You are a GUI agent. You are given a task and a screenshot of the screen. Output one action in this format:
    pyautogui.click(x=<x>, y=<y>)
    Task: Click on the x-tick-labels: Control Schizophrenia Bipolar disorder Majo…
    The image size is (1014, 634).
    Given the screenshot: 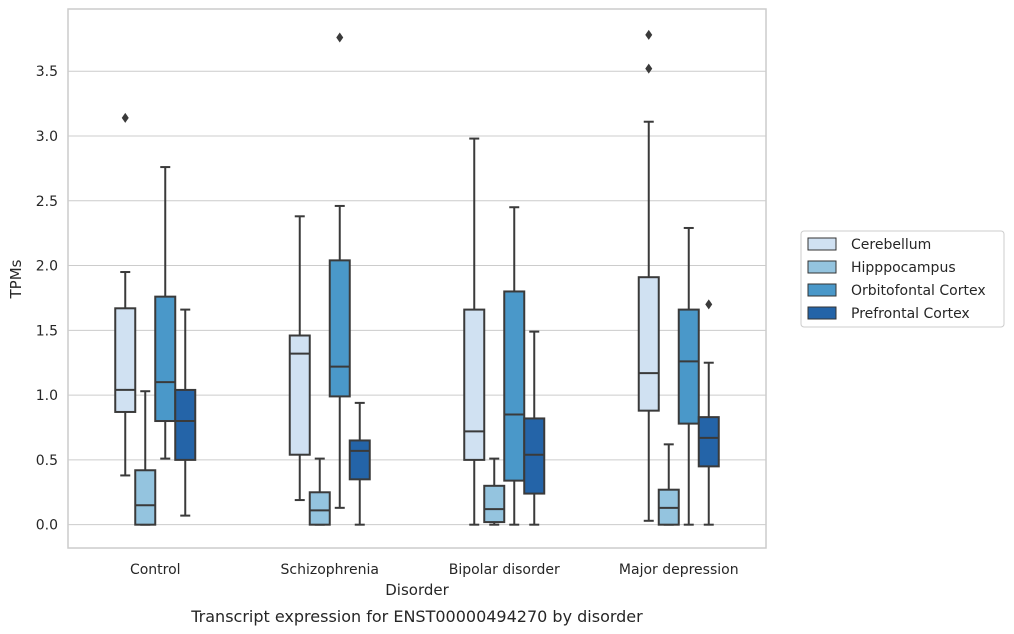 What is the action you would take?
    pyautogui.click(x=434, y=570)
    